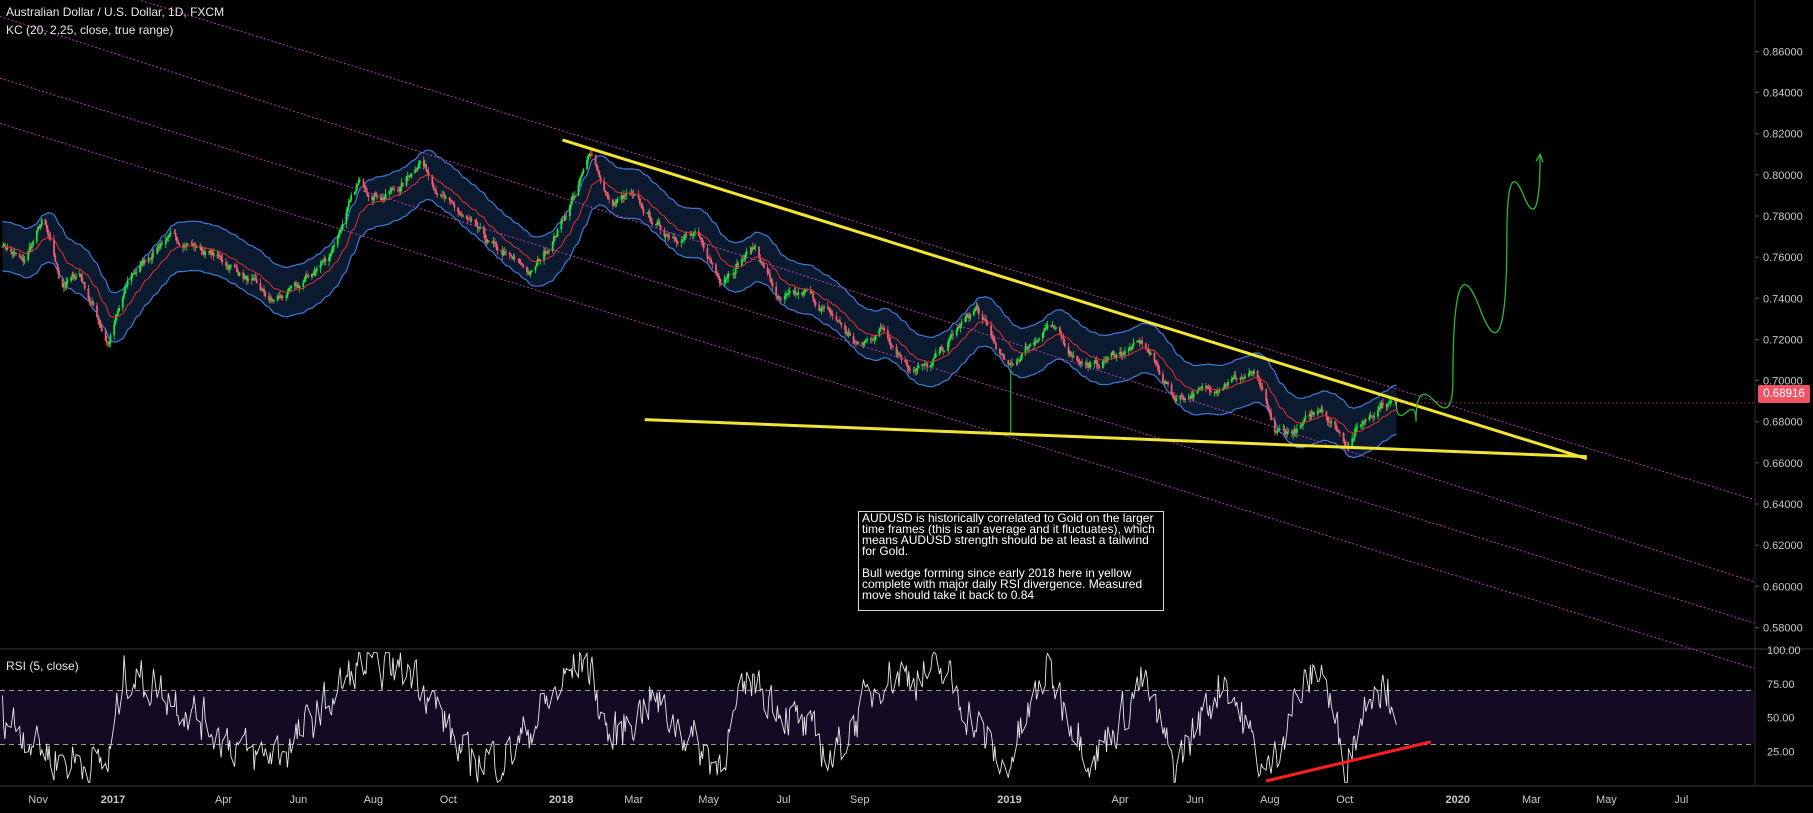 This screenshot has height=813, width=1813. What do you see at coordinates (1783, 176) in the screenshot?
I see `price-tick-label: 0.80000` at bounding box center [1783, 176].